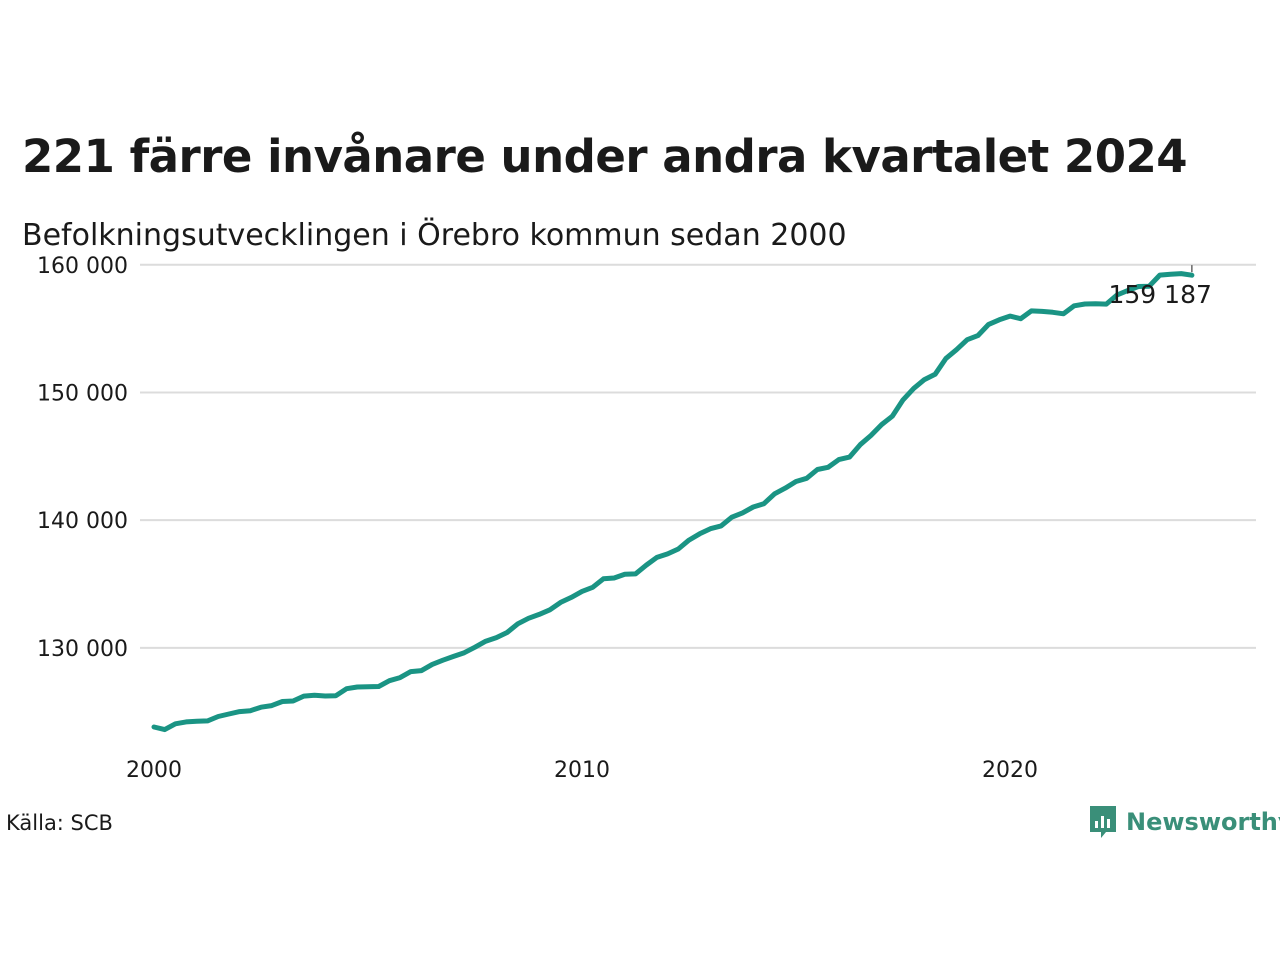  Describe the element at coordinates (82, 649) in the screenshot. I see `y-tick-label: 130 000` at that location.